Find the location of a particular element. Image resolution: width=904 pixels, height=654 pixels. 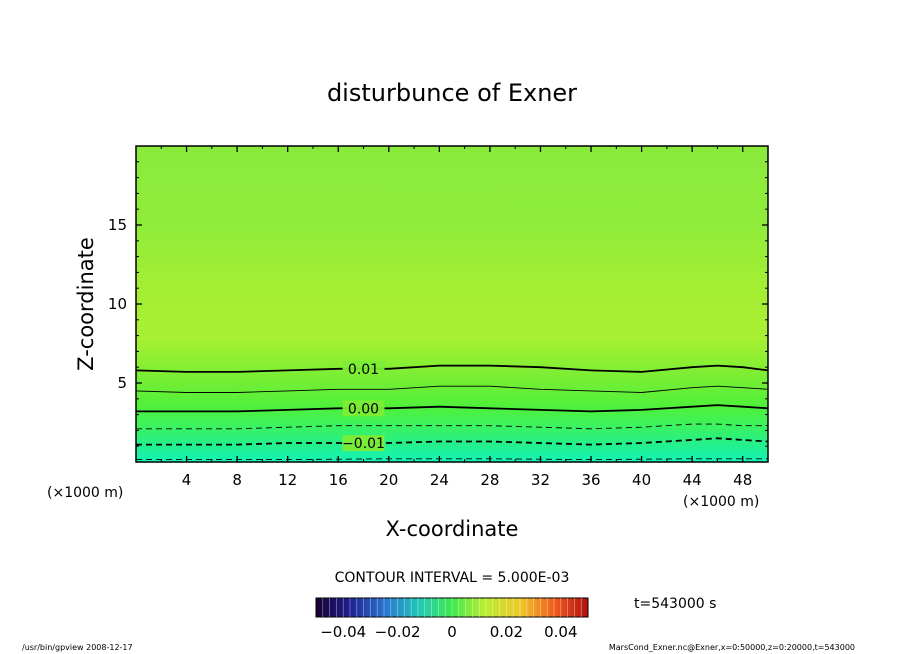

colorbar-ticks: −0.04 −0.02 0 0.02 0.04 is located at coordinates (448, 632).